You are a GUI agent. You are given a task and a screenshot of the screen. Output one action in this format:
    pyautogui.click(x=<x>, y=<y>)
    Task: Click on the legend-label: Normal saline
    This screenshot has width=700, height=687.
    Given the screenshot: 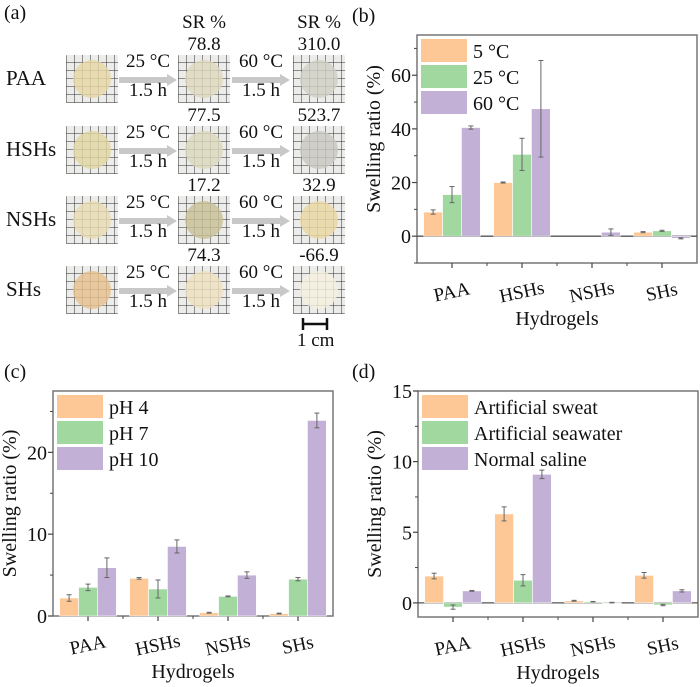 What is the action you would take?
    pyautogui.click(x=530, y=460)
    